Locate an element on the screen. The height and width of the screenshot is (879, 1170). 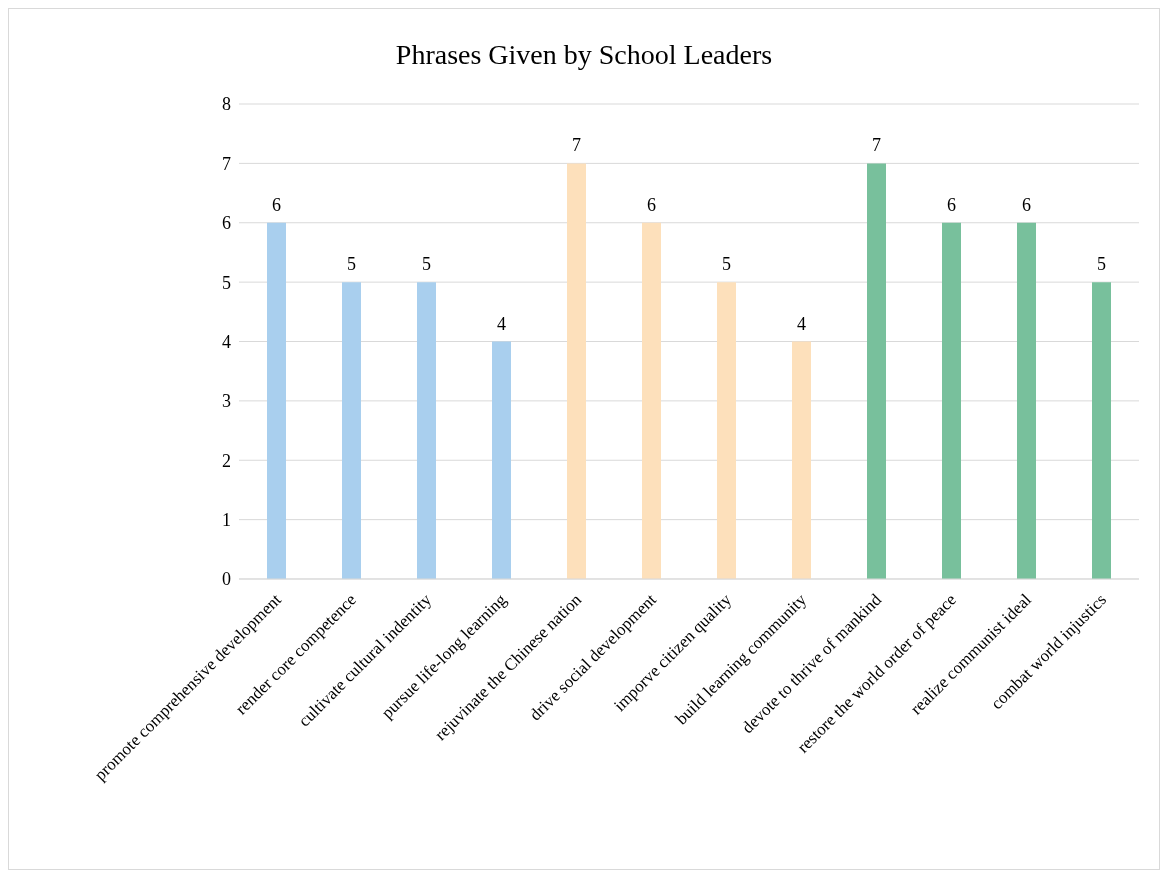
y-tick-label: 8 is located at coordinates (226, 104).